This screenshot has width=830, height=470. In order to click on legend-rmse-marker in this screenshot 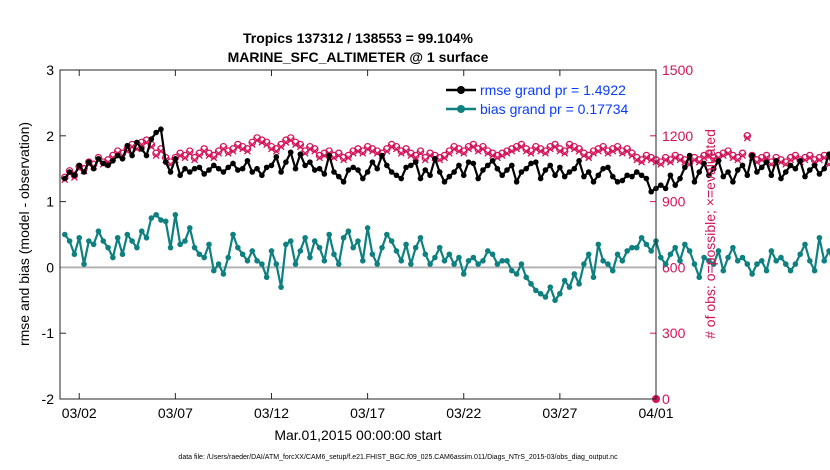, I will do `click(461, 90)`.